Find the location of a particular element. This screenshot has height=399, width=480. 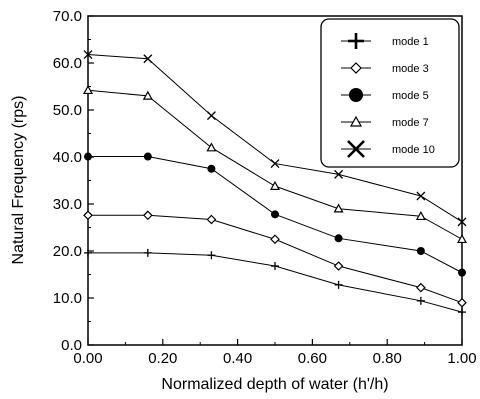

legend-marker-4-d2 is located at coordinates (356, 149).